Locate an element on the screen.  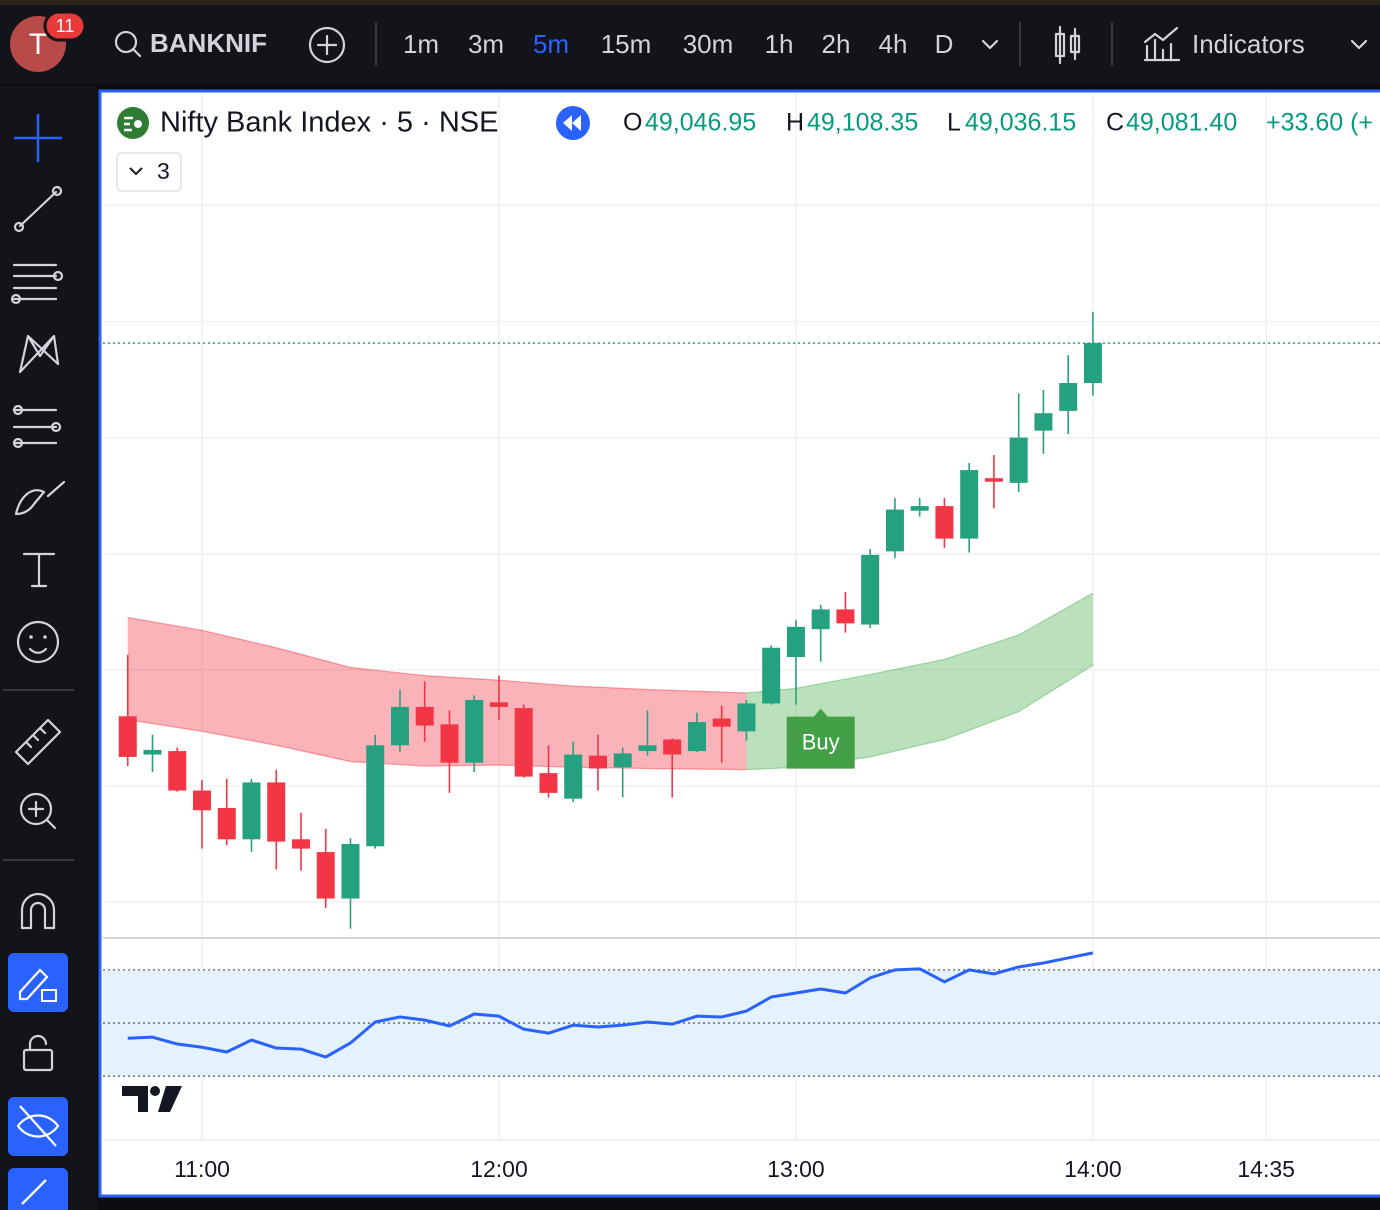
indicators-button: Indicators is located at coordinates (1224, 44).